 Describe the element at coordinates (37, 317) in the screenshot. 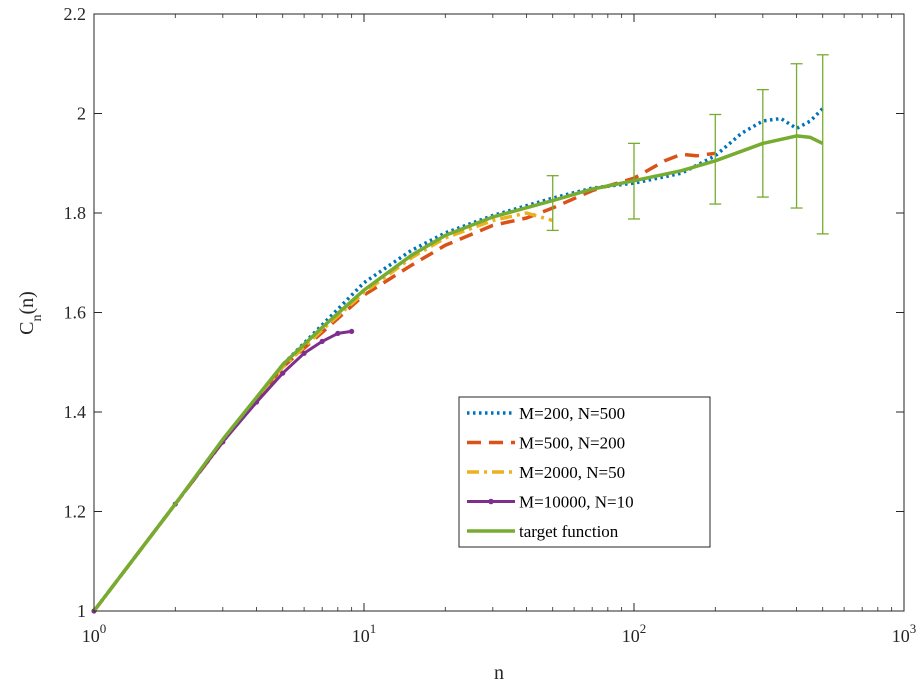

I see `y-axis-label-sub: n` at that location.